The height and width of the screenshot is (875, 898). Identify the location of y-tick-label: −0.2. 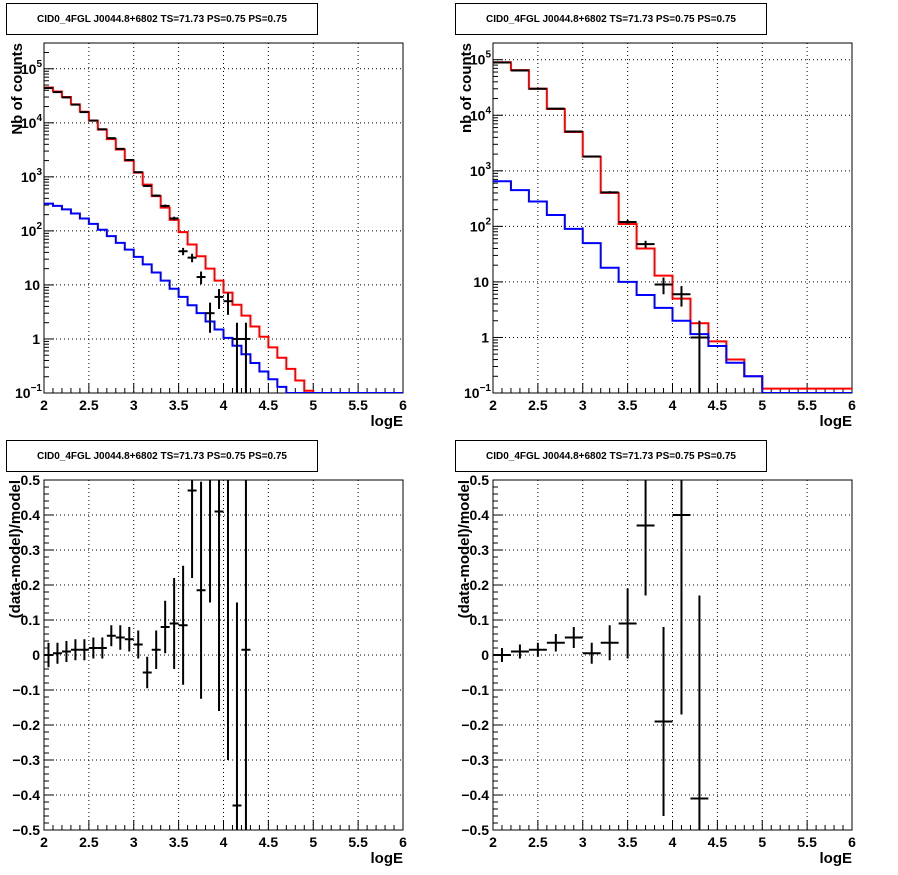
(475, 725).